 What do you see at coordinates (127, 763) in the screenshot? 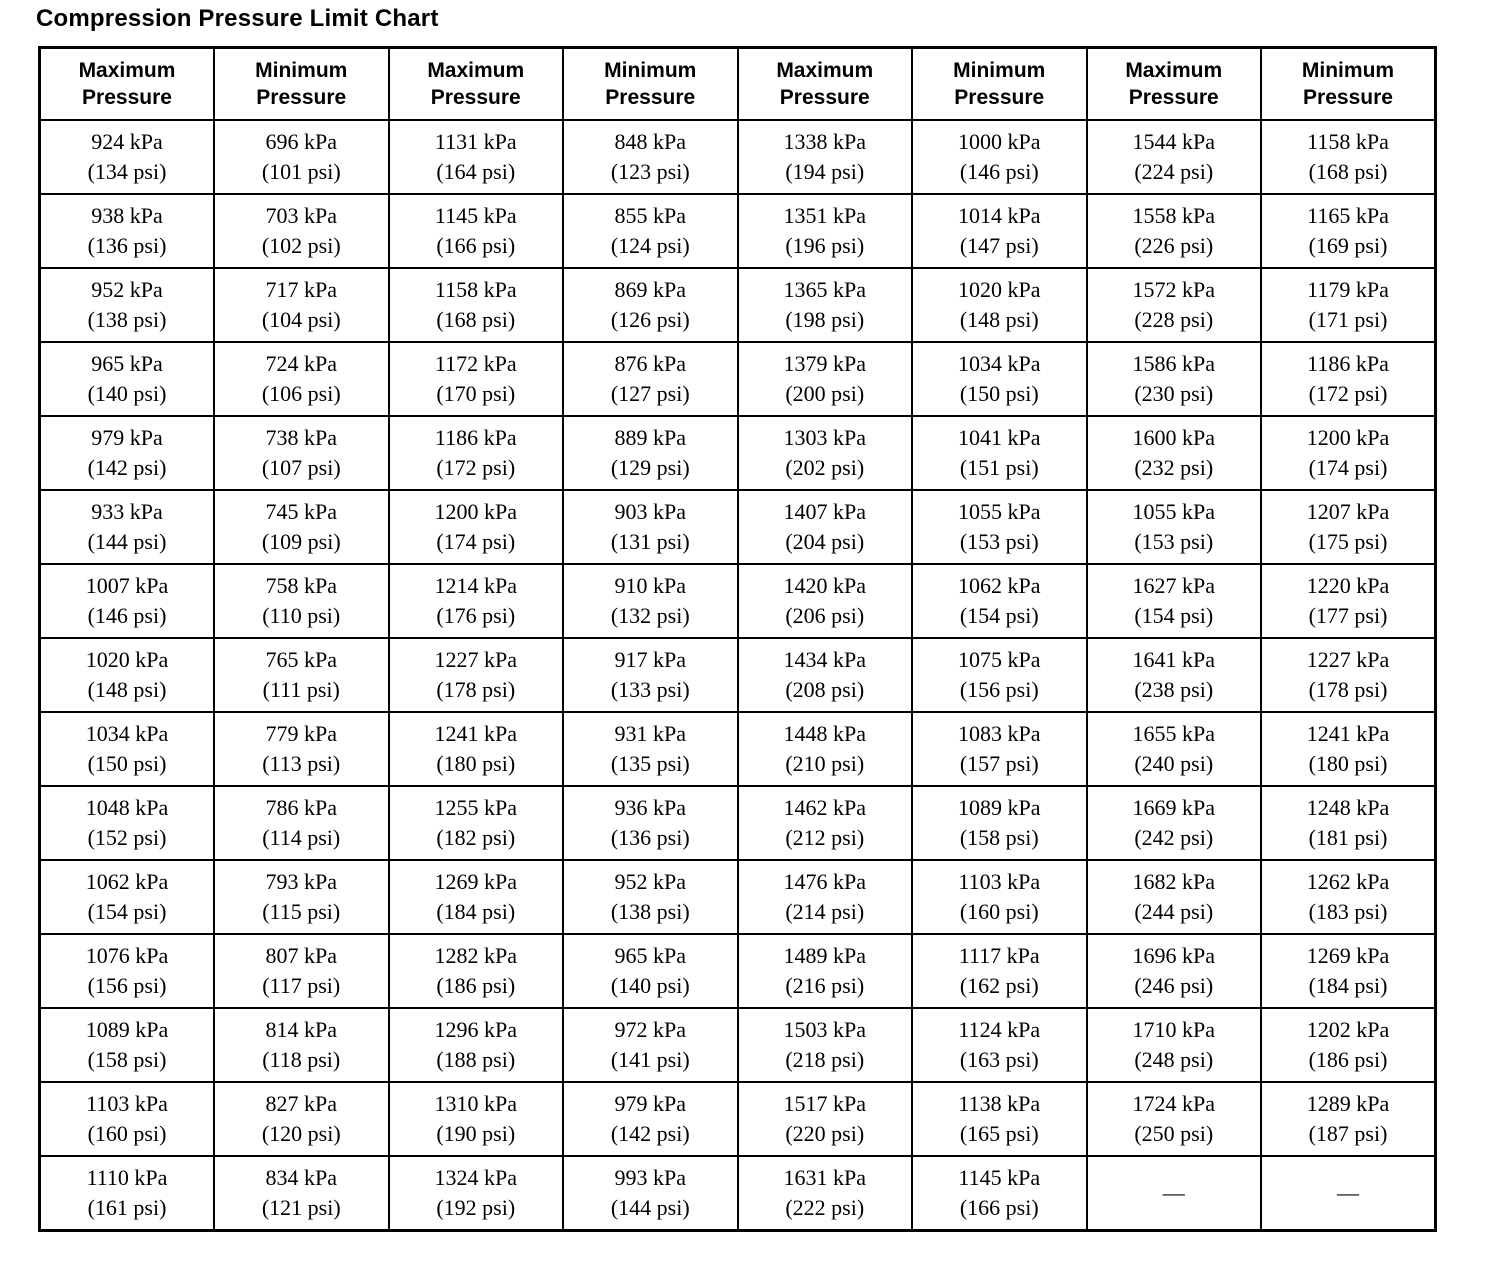
I see `psi-value: (150 psi)` at bounding box center [127, 763].